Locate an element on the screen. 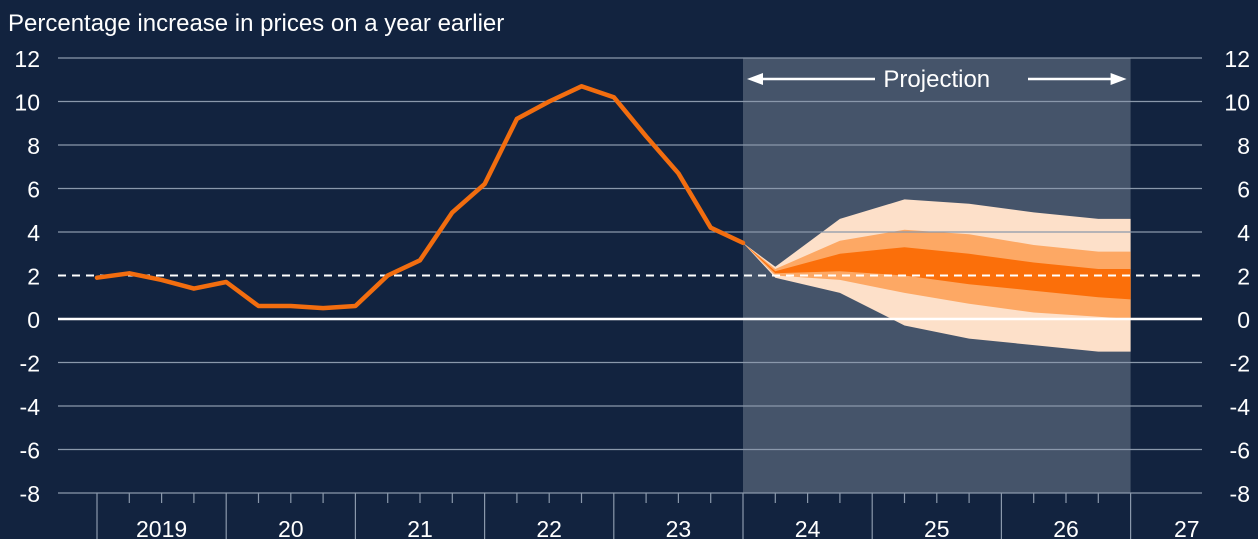 The width and height of the screenshot is (1258, 539). projection-arrow-right-head is located at coordinates (1118, 79).